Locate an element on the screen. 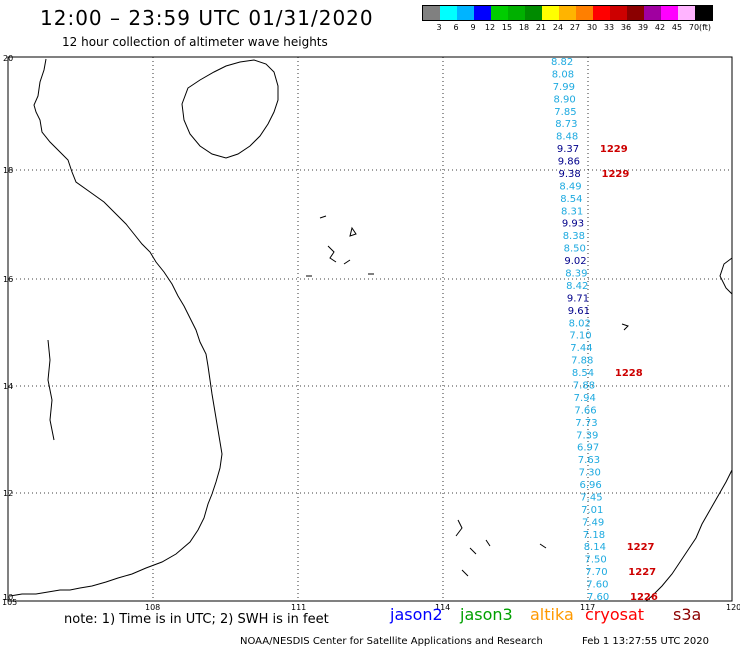 The width and height of the screenshot is (740, 650). scale-label: 27 is located at coordinates (575, 27).